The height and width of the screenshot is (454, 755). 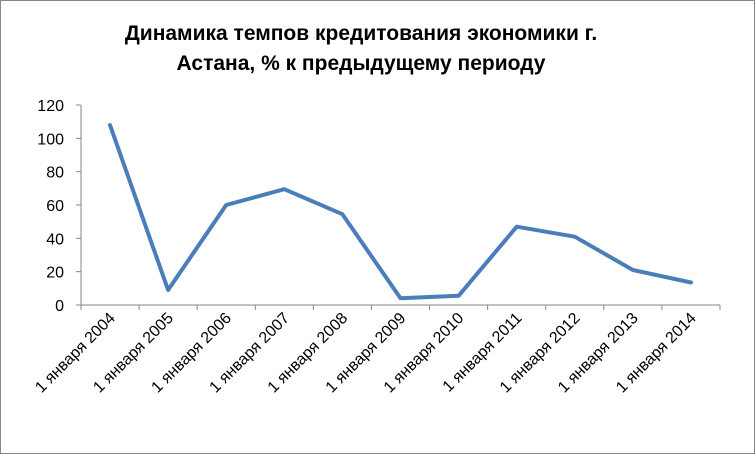 What do you see at coordinates (55, 173) in the screenshot?
I see `y-tick-label: 80` at bounding box center [55, 173].